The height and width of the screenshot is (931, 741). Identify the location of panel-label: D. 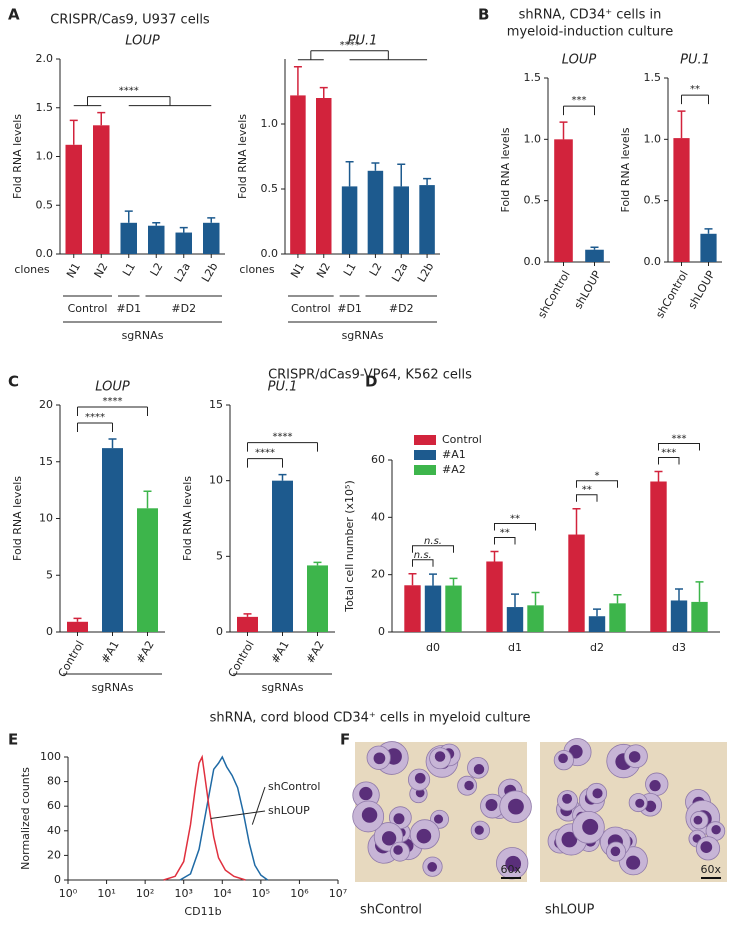
(371, 382).